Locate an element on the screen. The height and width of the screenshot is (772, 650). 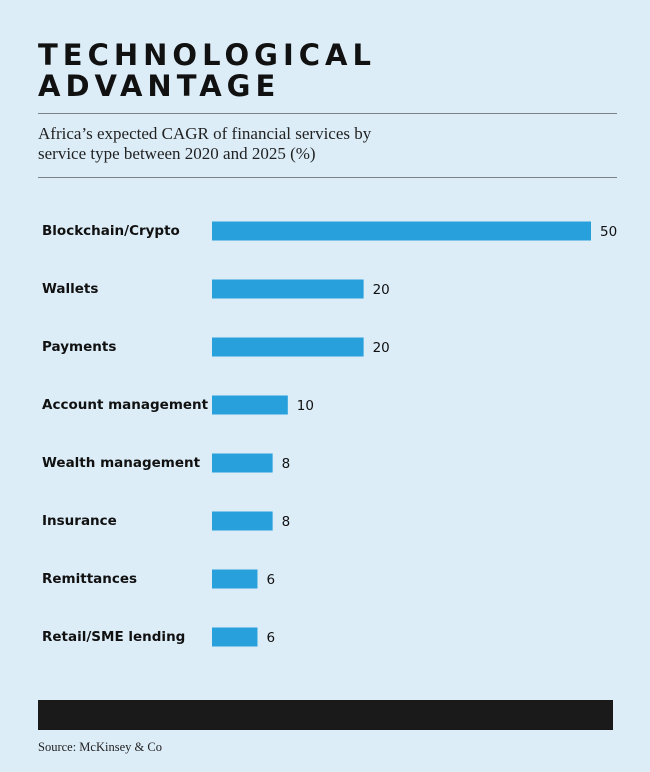
chart-title: TECHNOLOGICAL ADVANTAGE is located at coordinates (207, 70).